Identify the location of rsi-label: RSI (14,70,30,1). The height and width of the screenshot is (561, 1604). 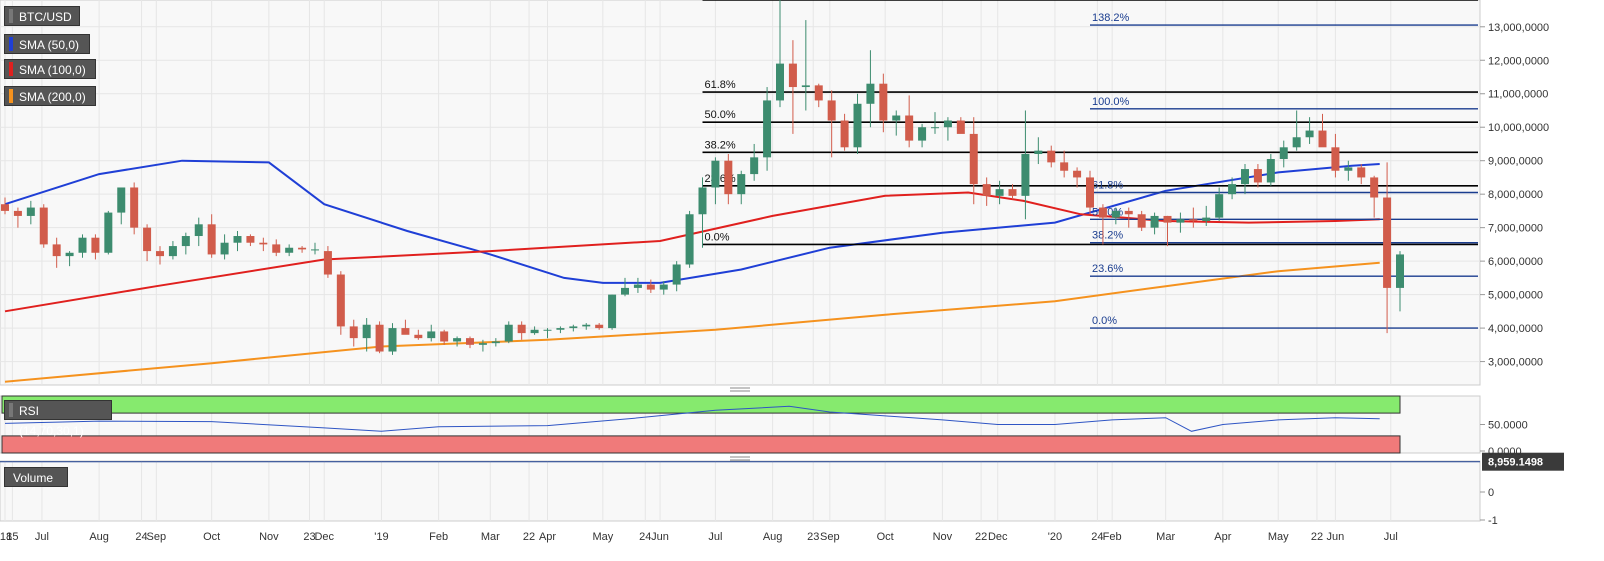
(51, 421).